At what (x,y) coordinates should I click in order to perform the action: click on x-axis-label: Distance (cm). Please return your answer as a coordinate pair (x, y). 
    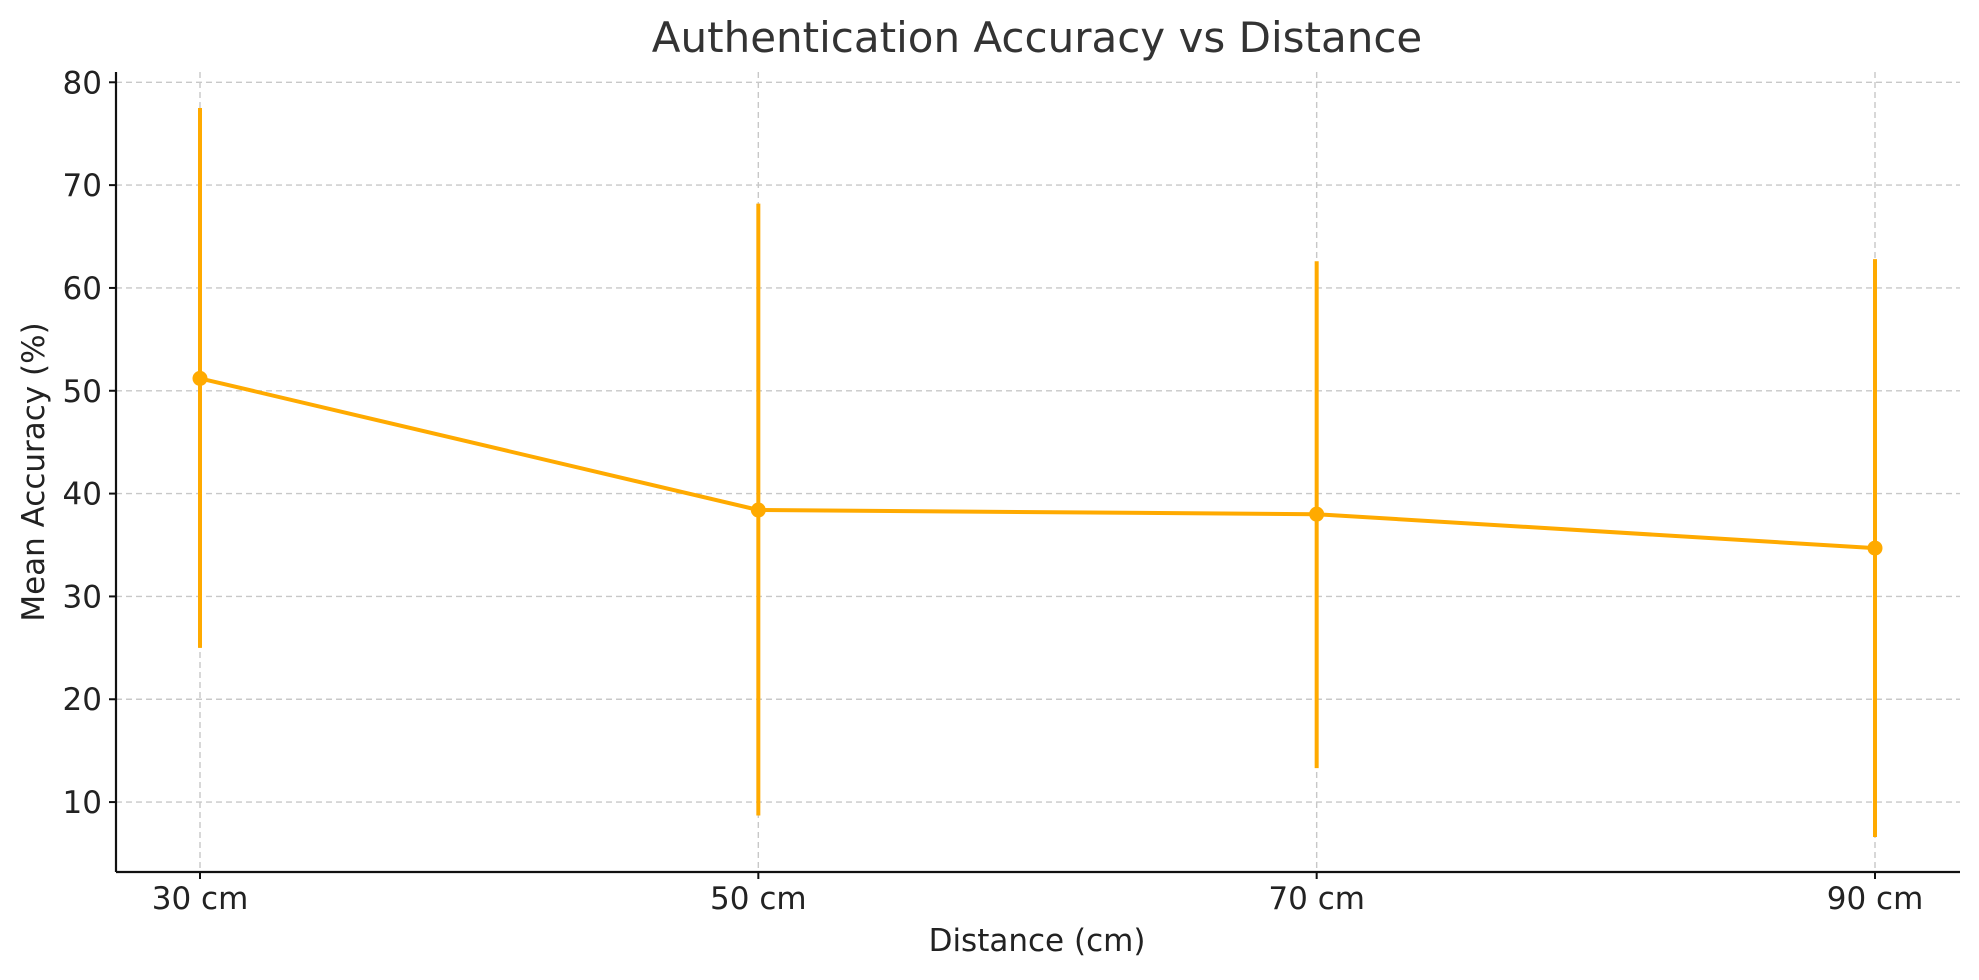
    Looking at the image, I should click on (1037, 941).